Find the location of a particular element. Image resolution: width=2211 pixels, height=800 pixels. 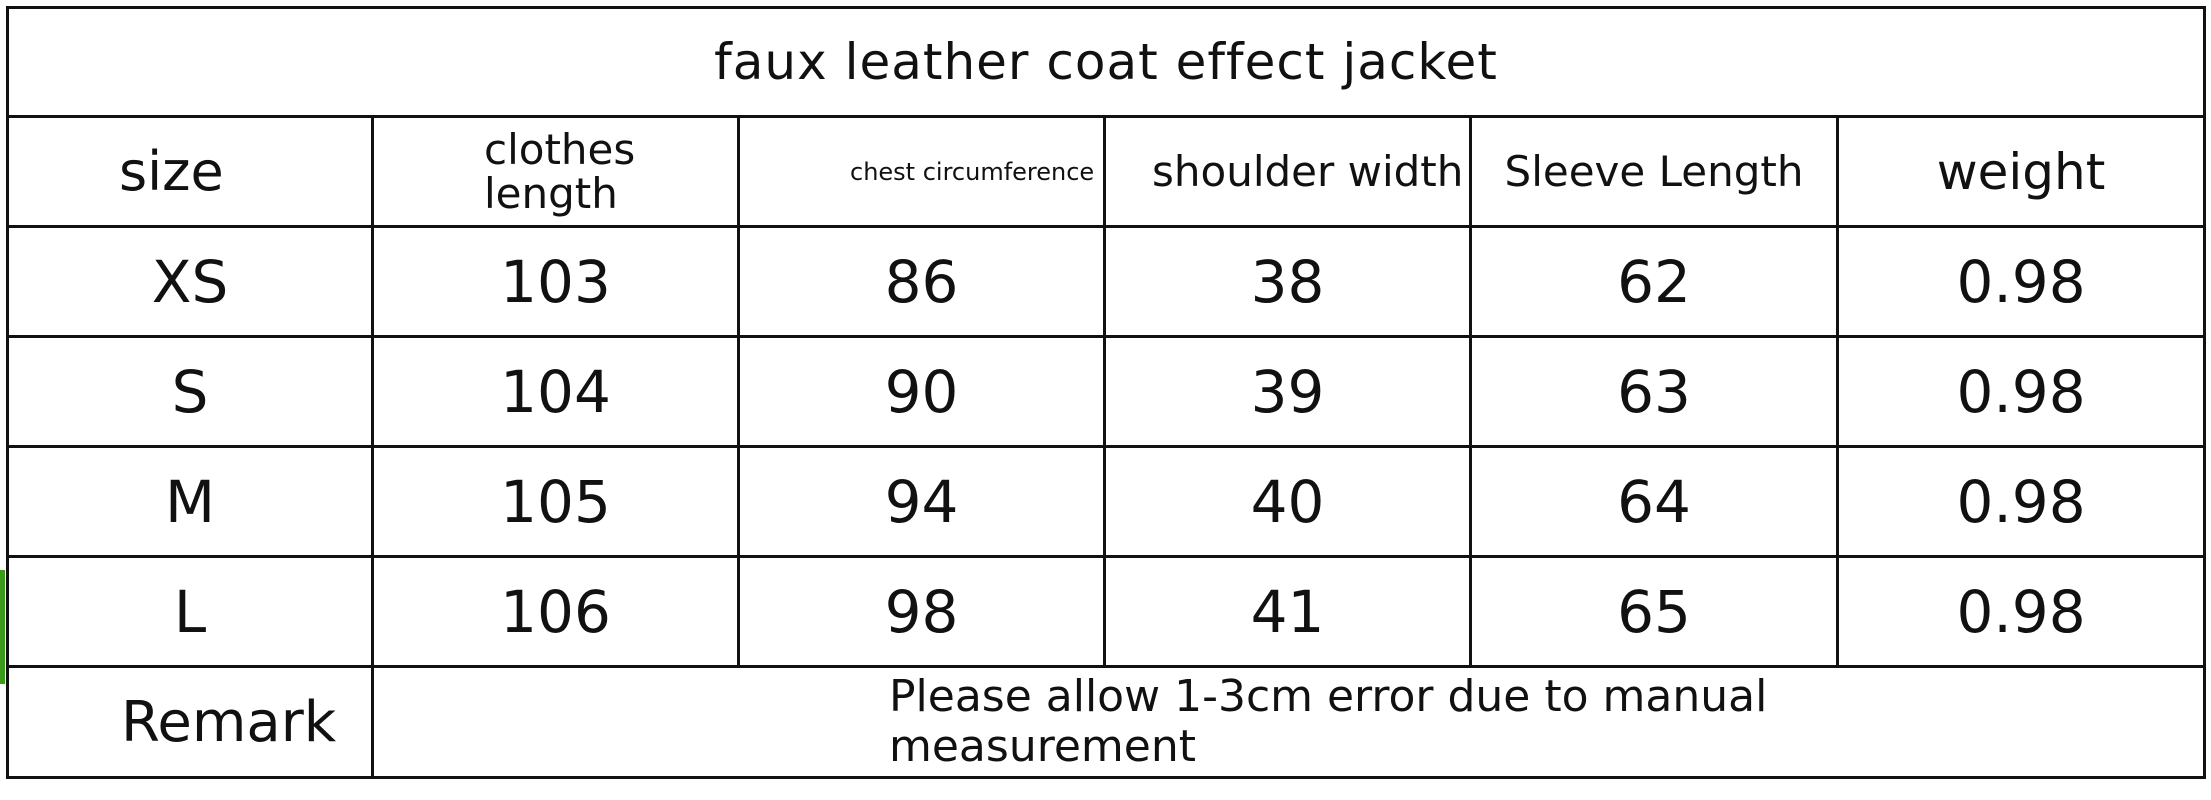

cell-size: L is located at coordinates (190, 611).